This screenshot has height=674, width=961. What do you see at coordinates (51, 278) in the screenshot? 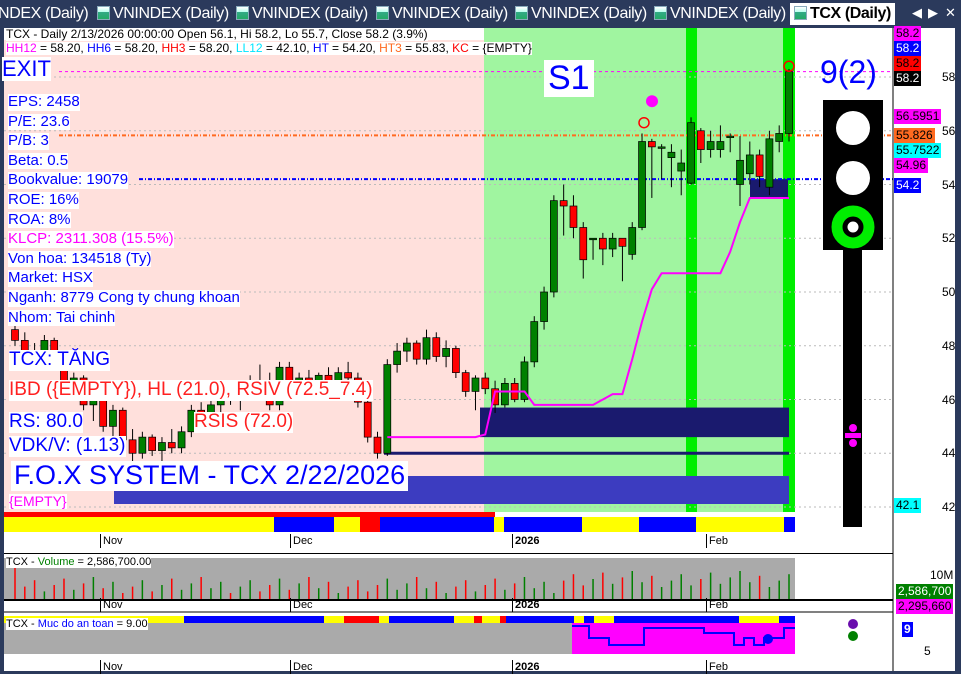
I see `fundamental-item: Market: HSX` at bounding box center [51, 278].